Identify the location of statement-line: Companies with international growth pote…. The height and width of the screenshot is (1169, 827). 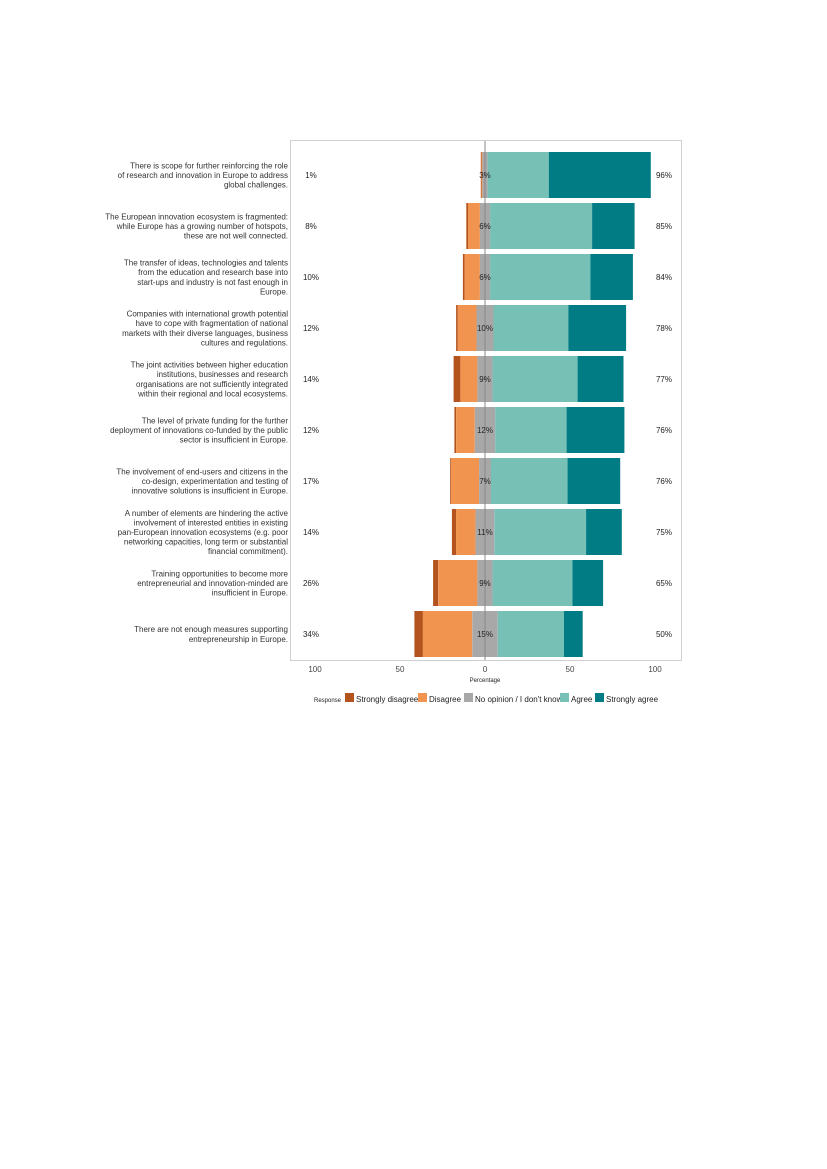
(208, 314).